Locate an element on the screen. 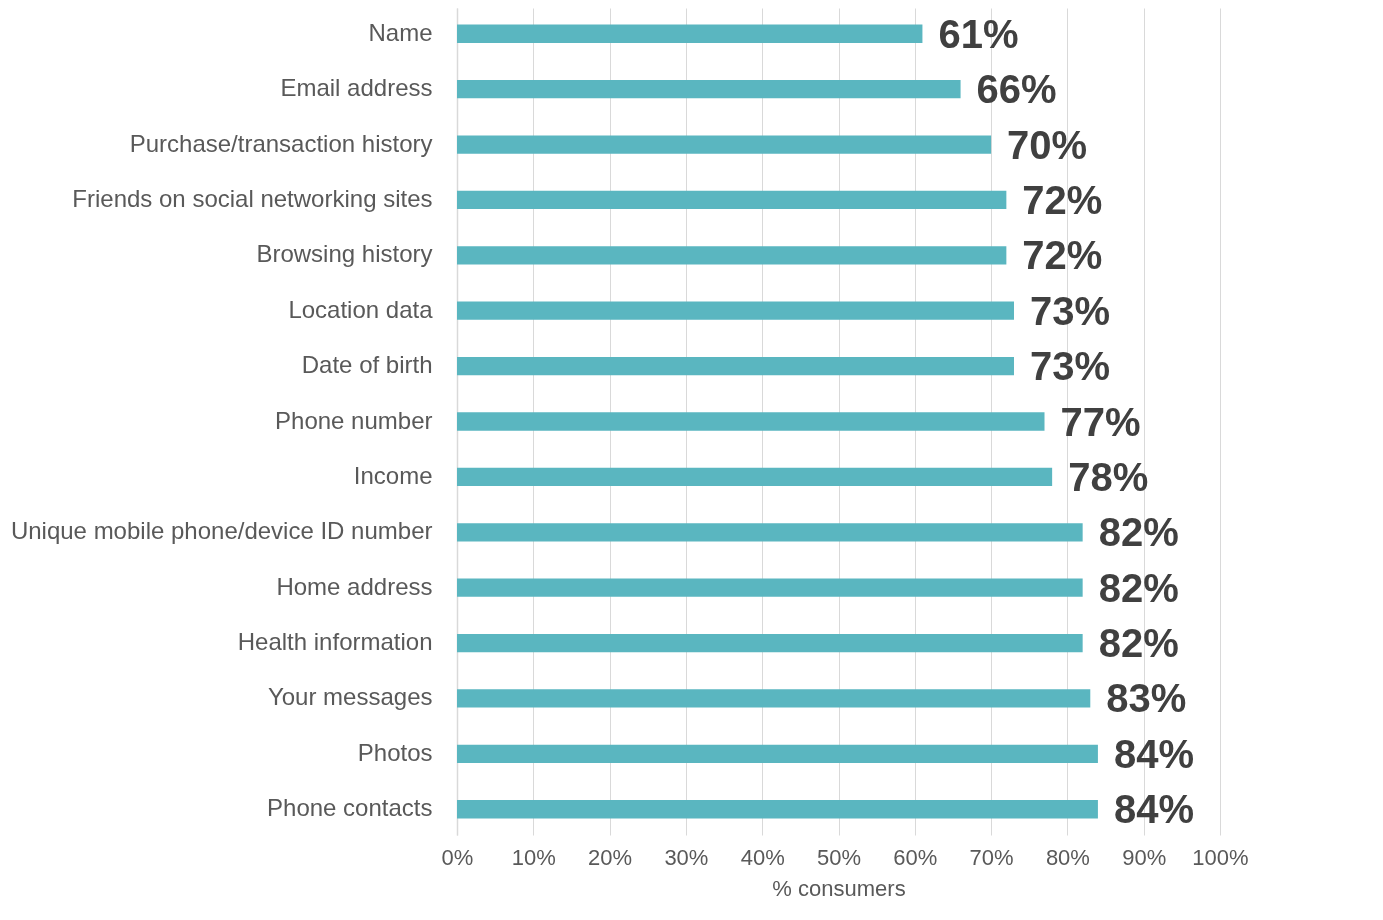 The height and width of the screenshot is (920, 1383). y-tick-label: Name is located at coordinates (400, 32).